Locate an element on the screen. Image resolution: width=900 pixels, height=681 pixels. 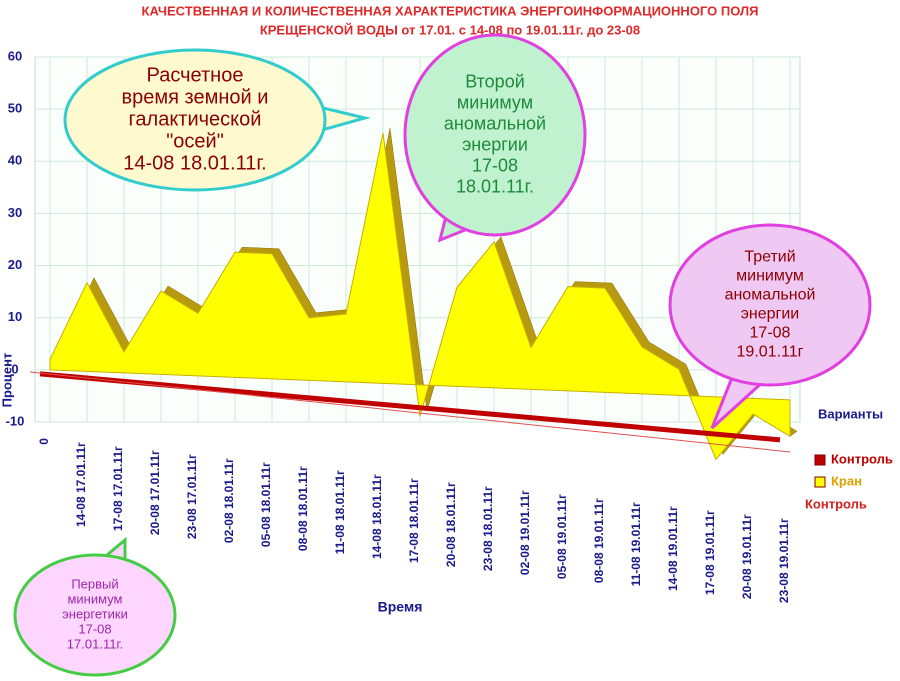
x-tick-label: 05-08 18.01.11г is located at coordinates (266, 504).